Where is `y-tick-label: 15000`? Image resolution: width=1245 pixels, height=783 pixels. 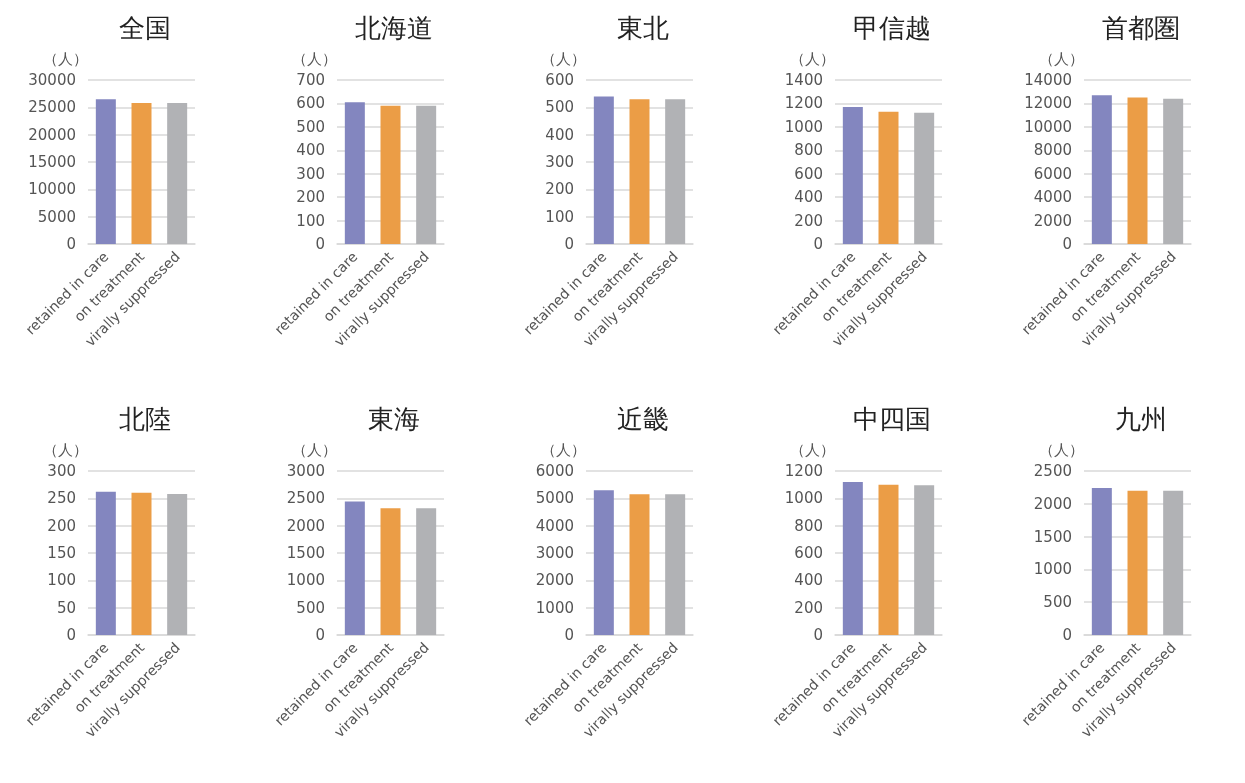
y-tick-label: 15000 is located at coordinates (52, 162).